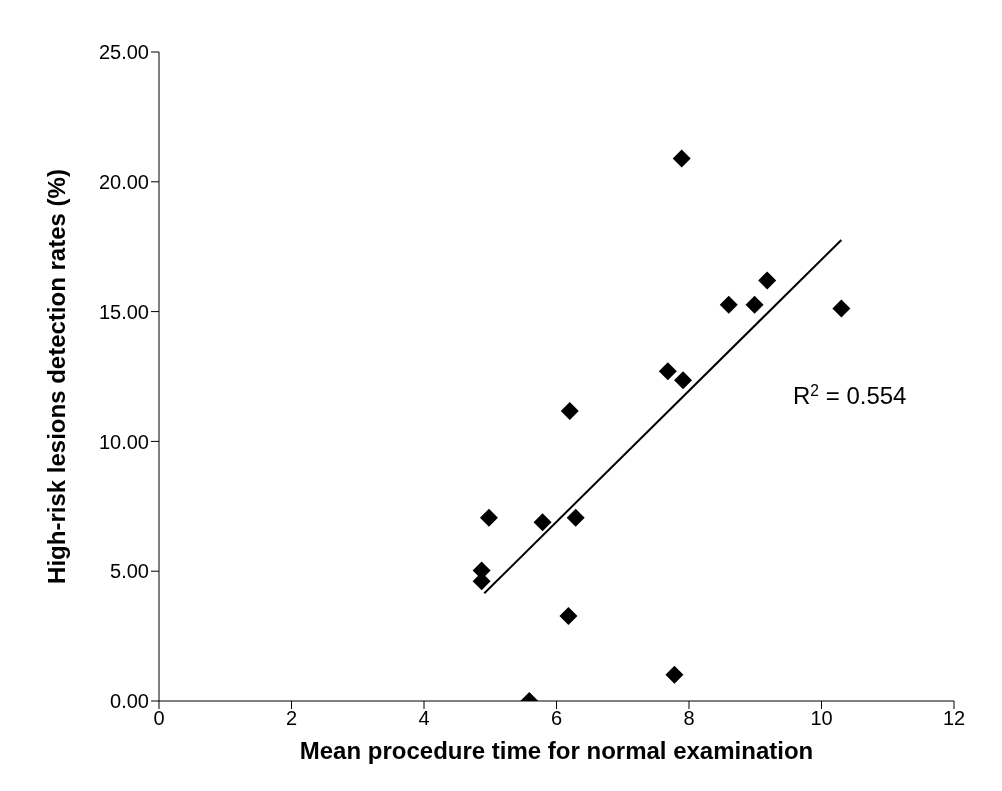 The image size is (1002, 791). I want to click on x-tick-label: 2, so click(291, 718).